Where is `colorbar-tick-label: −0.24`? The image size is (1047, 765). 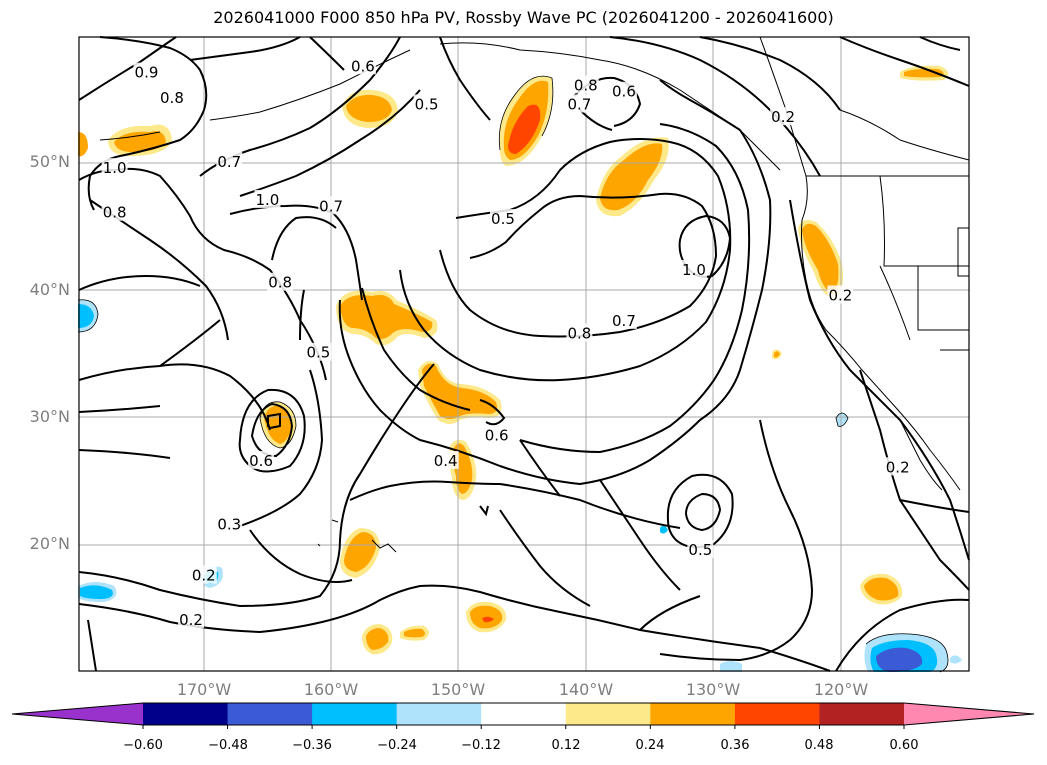 colorbar-tick-label: −0.24 is located at coordinates (397, 745).